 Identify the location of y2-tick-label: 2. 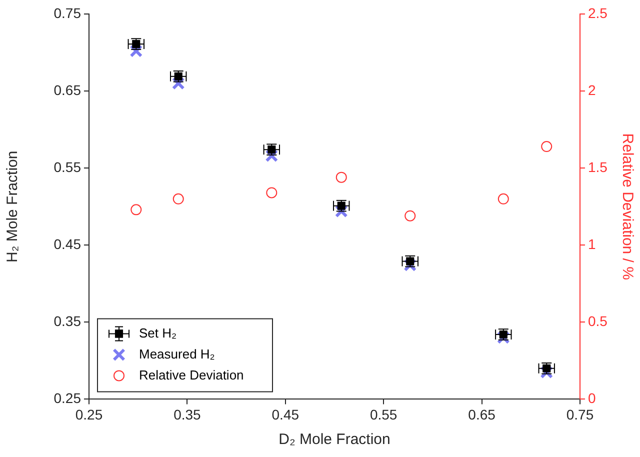
(592, 90).